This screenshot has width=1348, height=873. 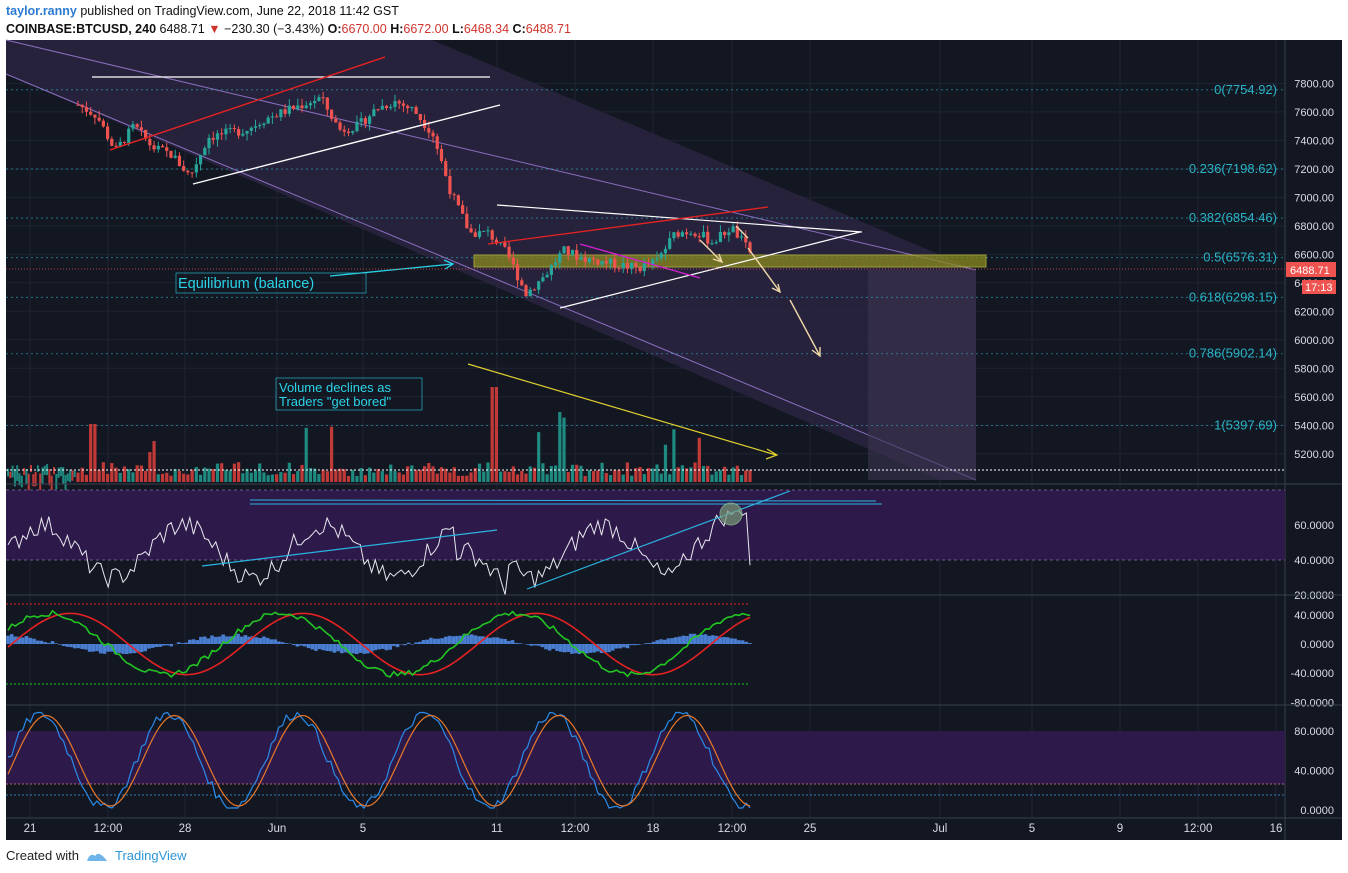 What do you see at coordinates (397, 29) in the screenshot?
I see `high-label: H:` at bounding box center [397, 29].